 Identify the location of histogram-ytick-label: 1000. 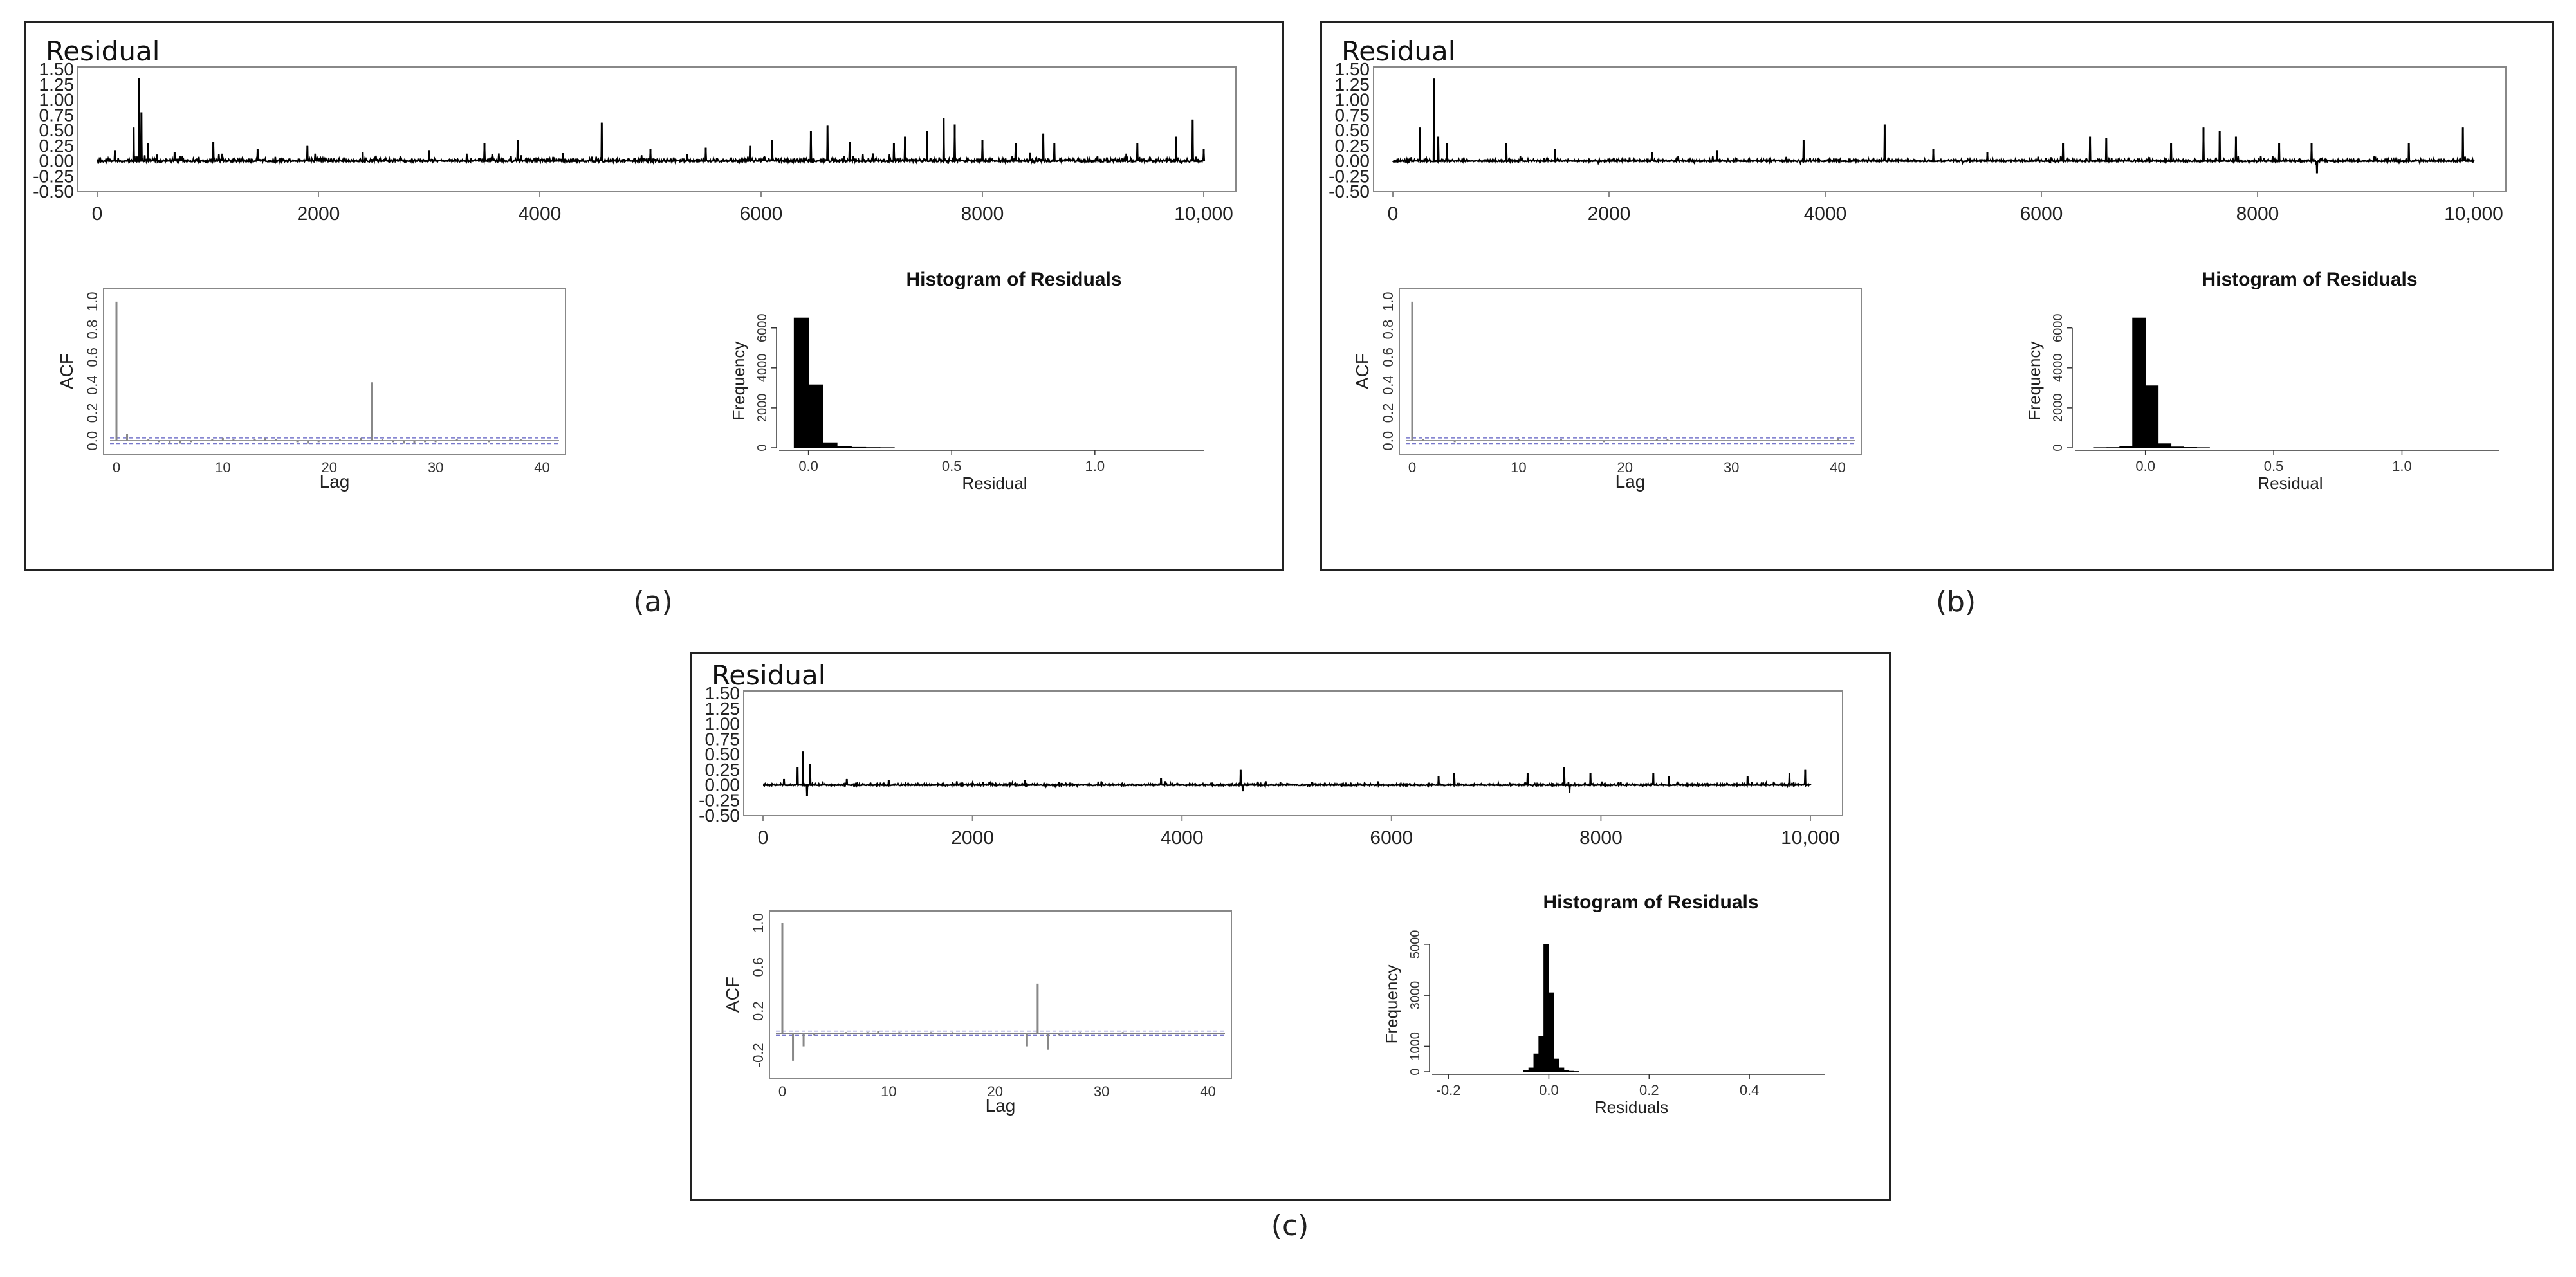
(1415, 1046).